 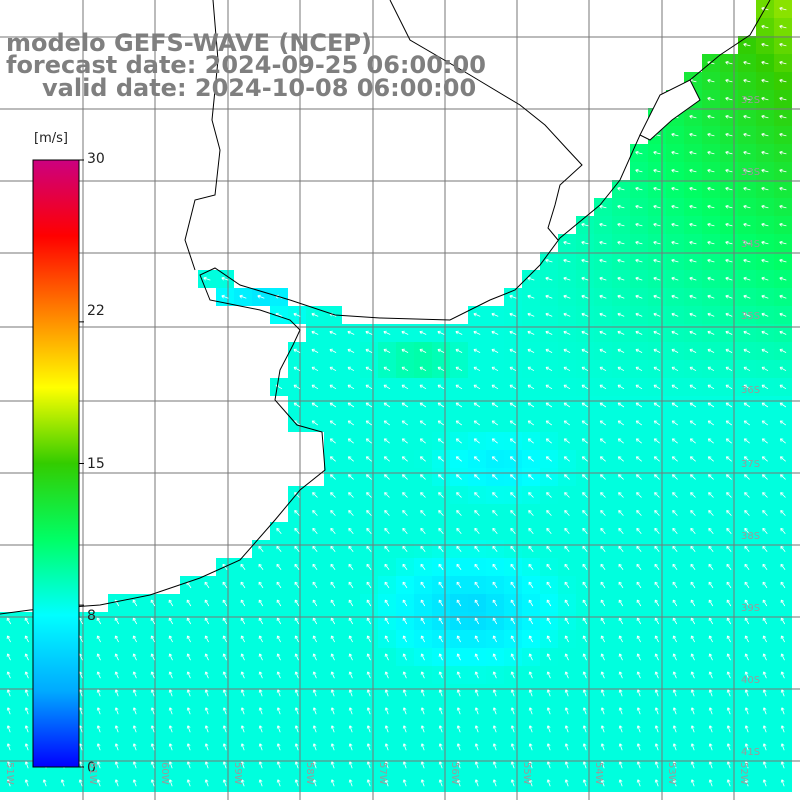 I want to click on lon-label-51w: 51W, so click(x=9, y=773).